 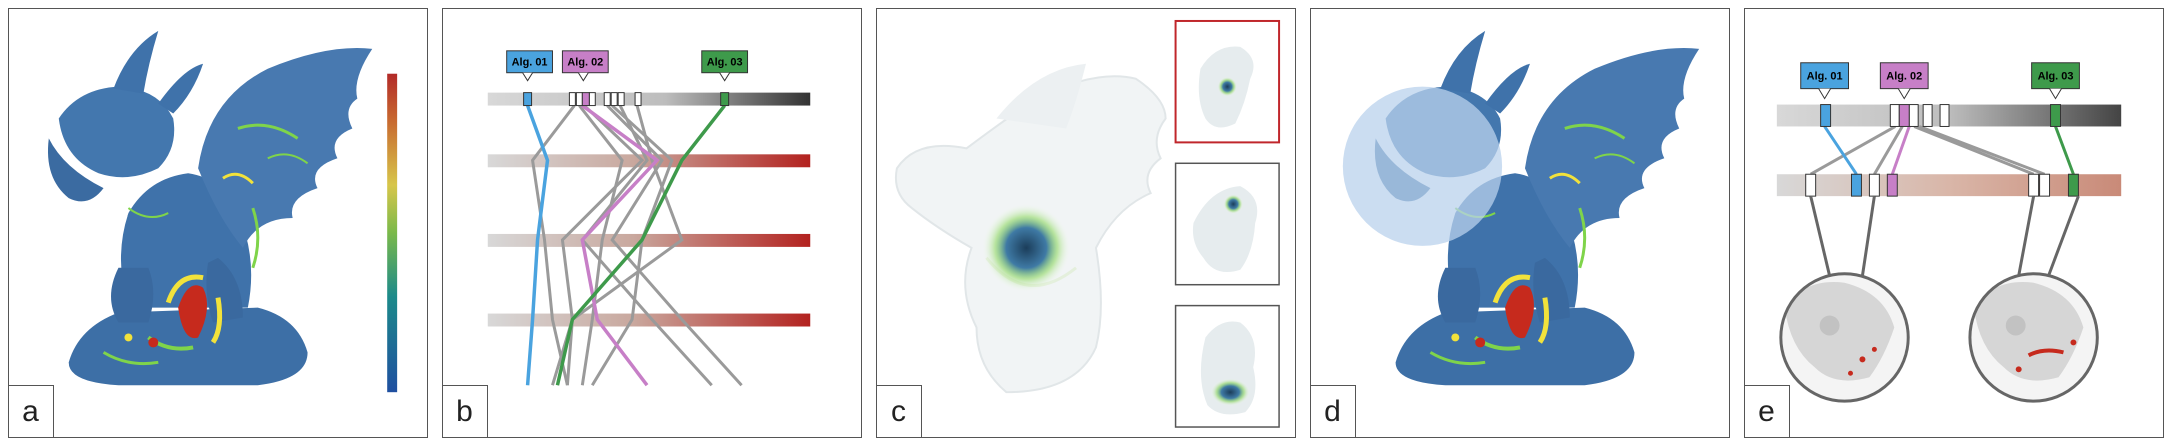 What do you see at coordinates (31, 410) in the screenshot?
I see `panel-label: a` at bounding box center [31, 410].